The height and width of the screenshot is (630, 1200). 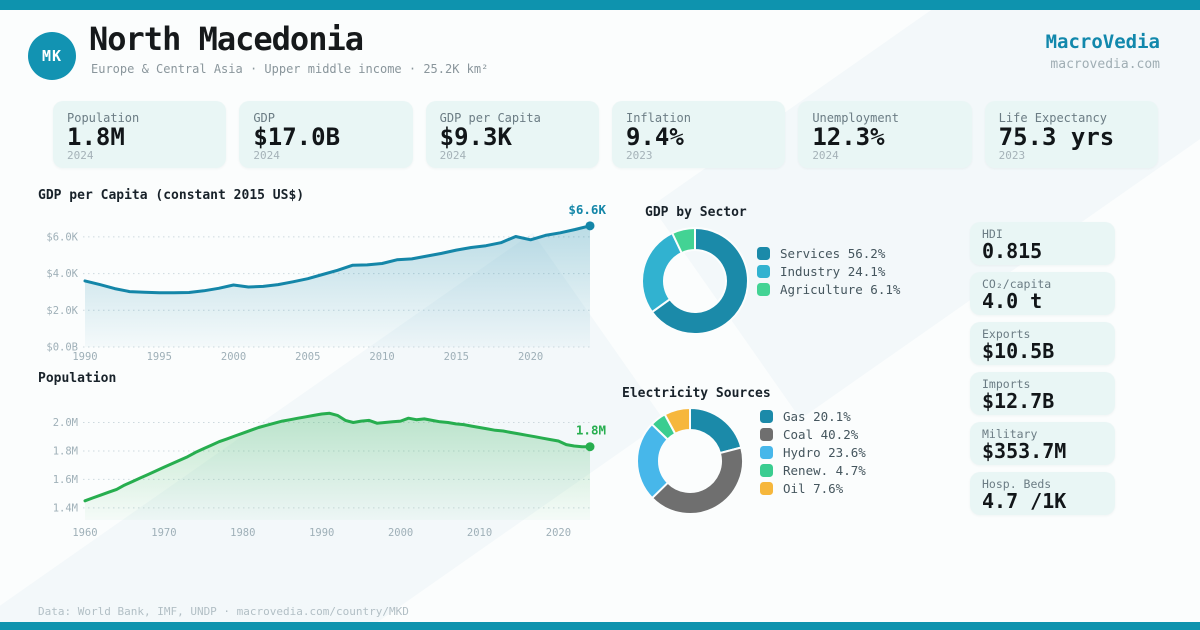 I want to click on stat-card-label: Inflation, so click(x=658, y=118).